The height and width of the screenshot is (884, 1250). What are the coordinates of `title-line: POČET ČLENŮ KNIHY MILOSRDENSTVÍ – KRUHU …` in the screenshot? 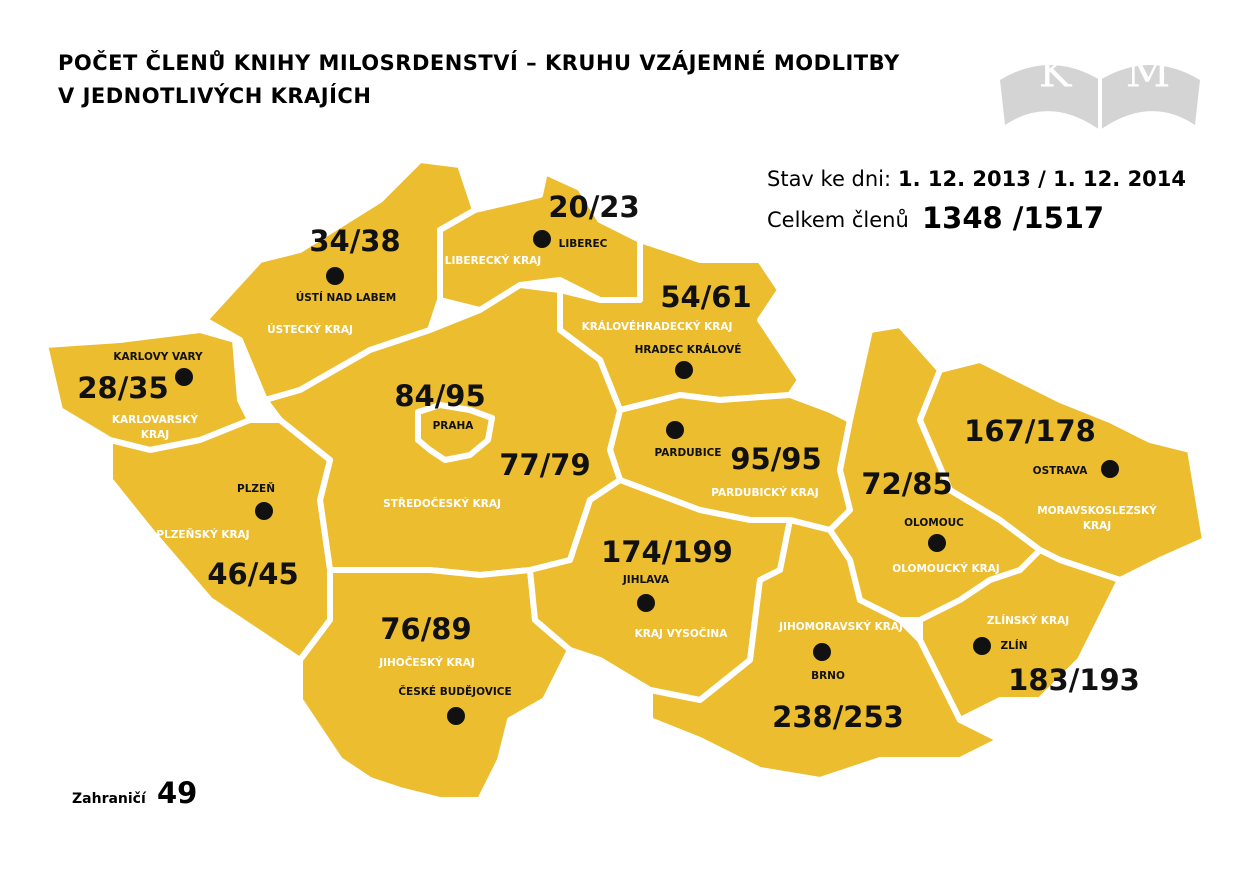 It's located at (479, 62).